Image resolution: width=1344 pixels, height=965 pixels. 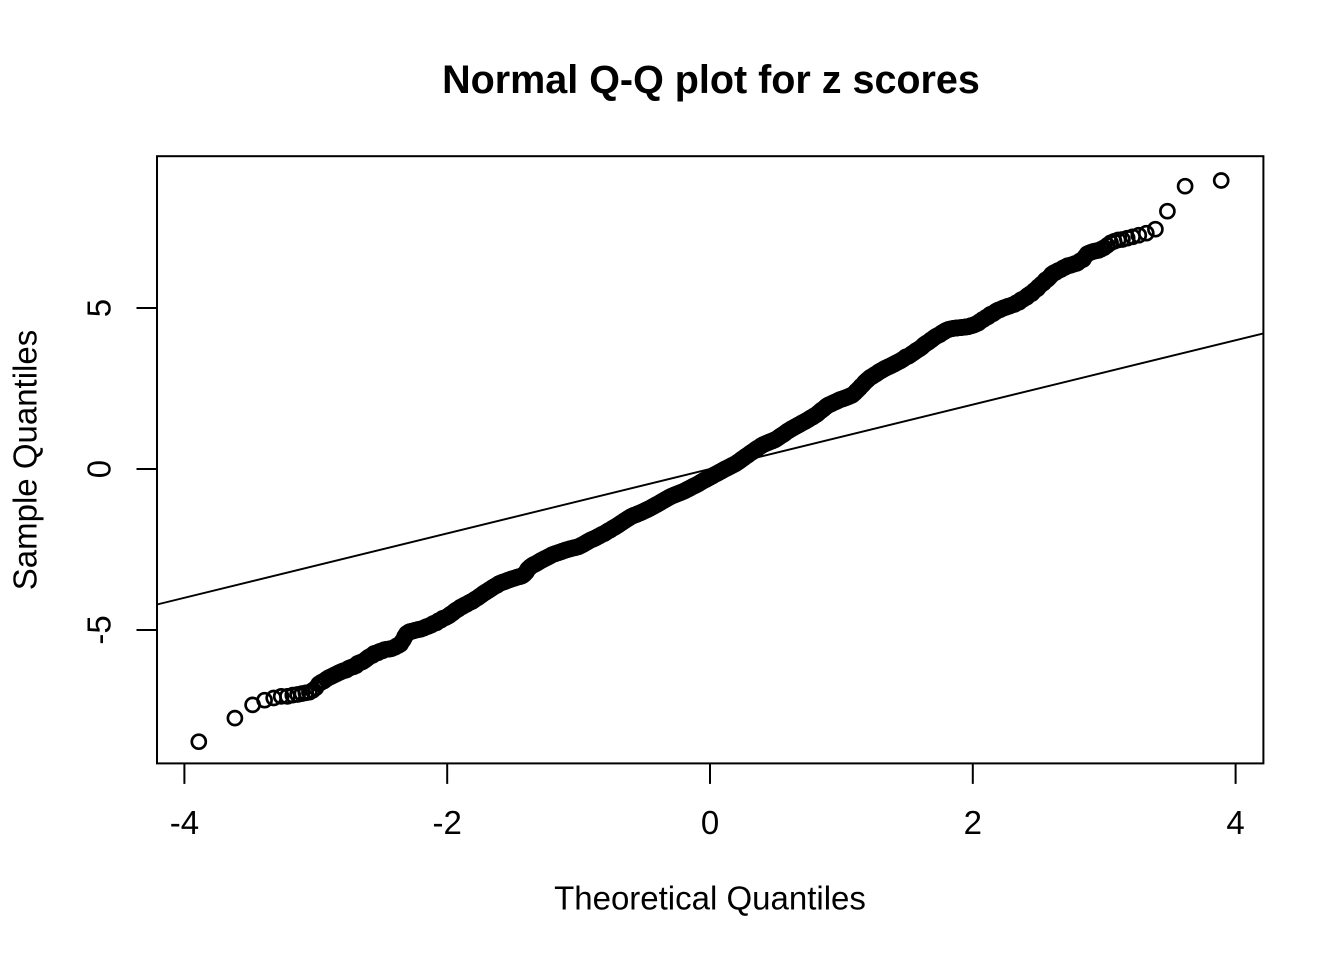 What do you see at coordinates (710, 898) in the screenshot?
I see `svg-text: Theoretical Quantiles` at bounding box center [710, 898].